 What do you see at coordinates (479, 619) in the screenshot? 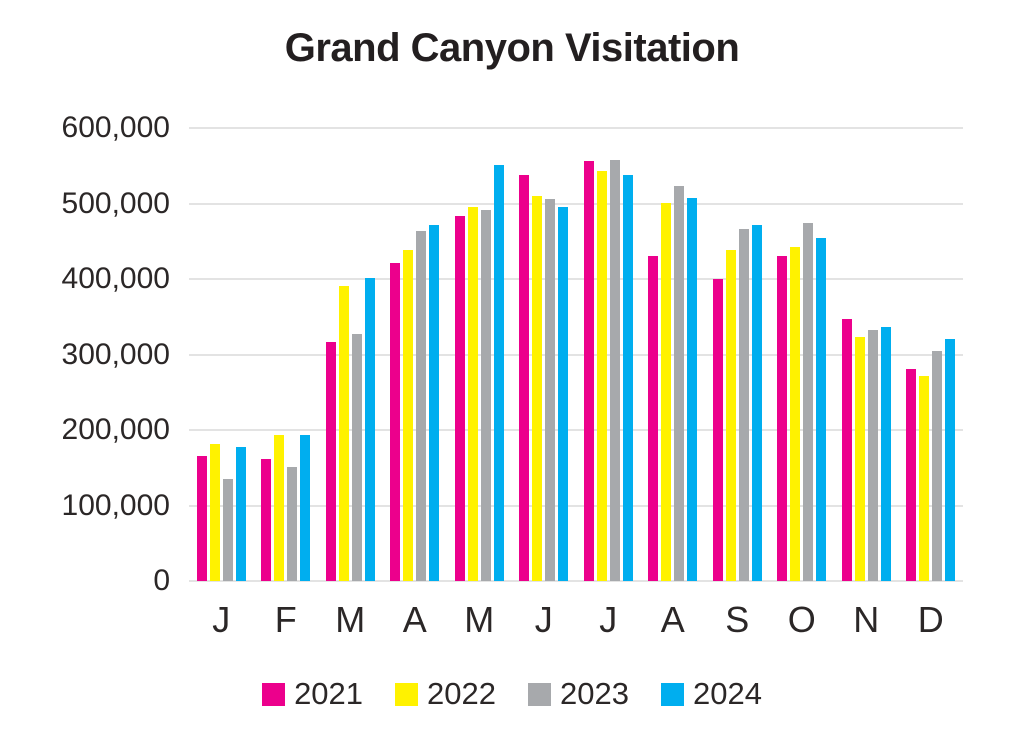
I see `x-tick-label-m5: M` at bounding box center [479, 619].